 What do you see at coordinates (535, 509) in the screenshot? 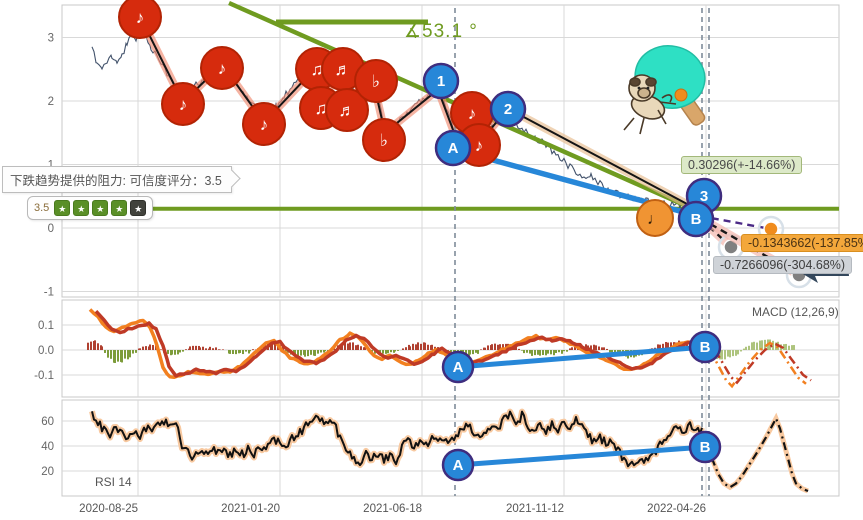
I see `x-axis-date-tick: 2021-11-12` at bounding box center [535, 509].